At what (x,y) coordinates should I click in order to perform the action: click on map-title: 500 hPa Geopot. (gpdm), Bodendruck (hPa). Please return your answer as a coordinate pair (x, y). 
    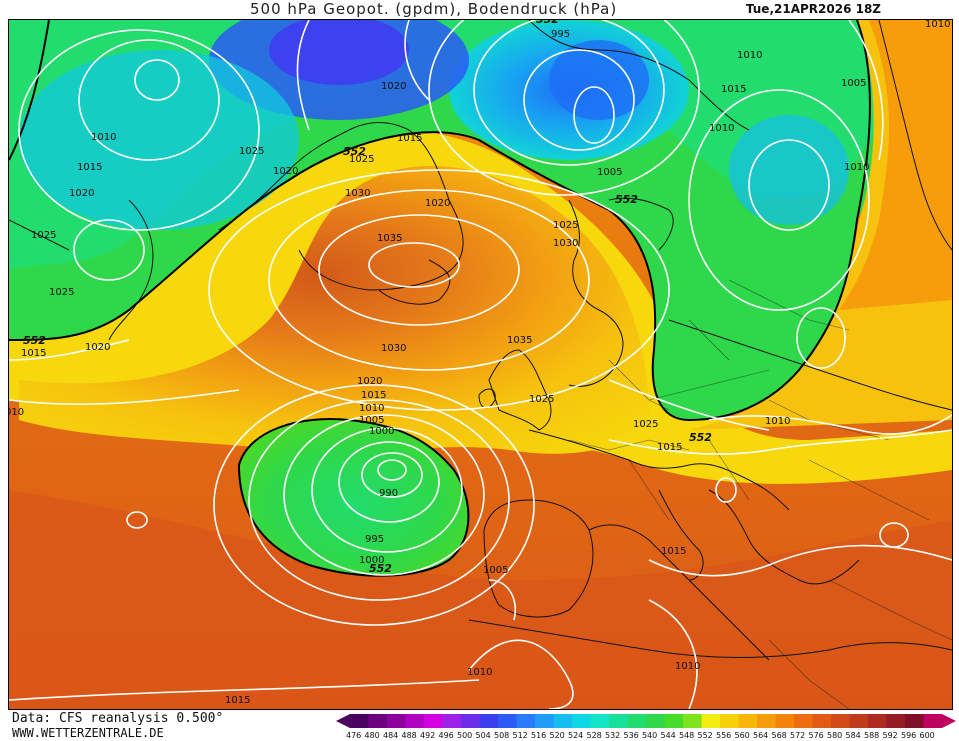
    Looking at the image, I should click on (434, 9).